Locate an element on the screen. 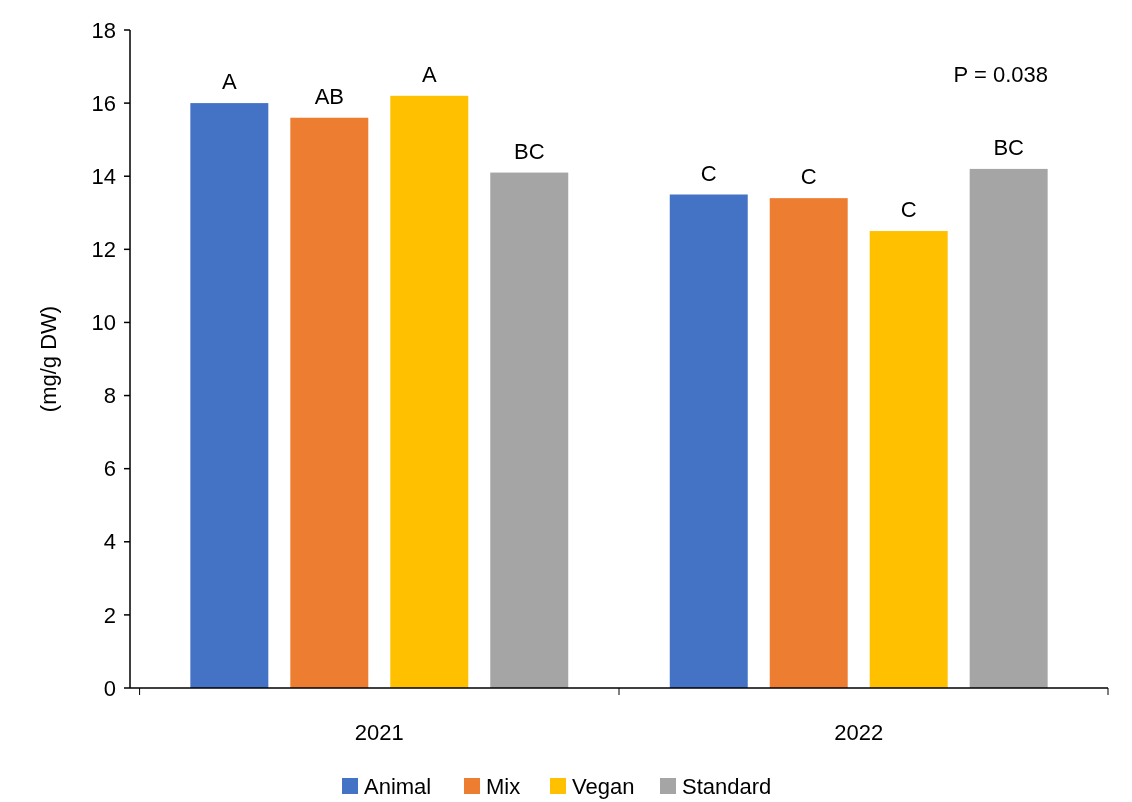 Image resolution: width=1132 pixels, height=802 pixels. legend-label: Vegan is located at coordinates (603, 786).